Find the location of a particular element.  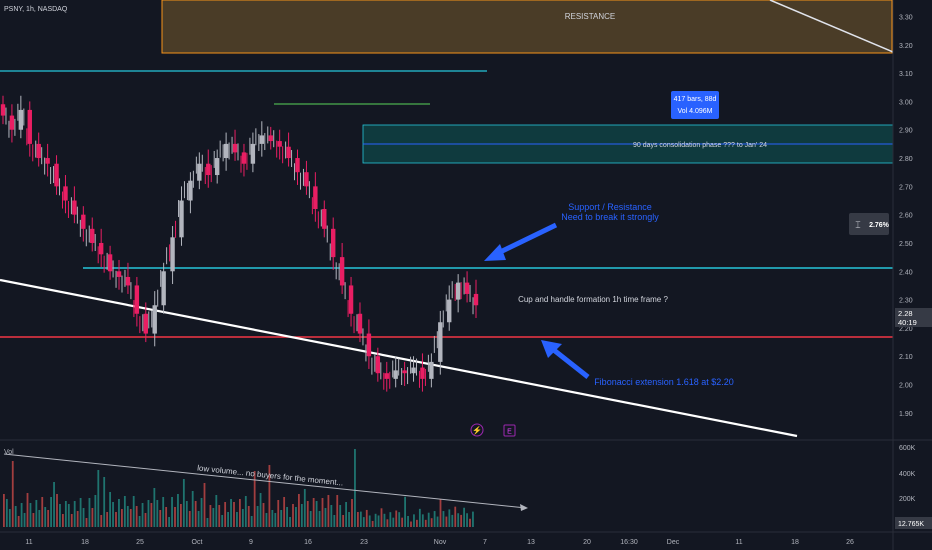

measure-box is located at coordinates (695, 105).